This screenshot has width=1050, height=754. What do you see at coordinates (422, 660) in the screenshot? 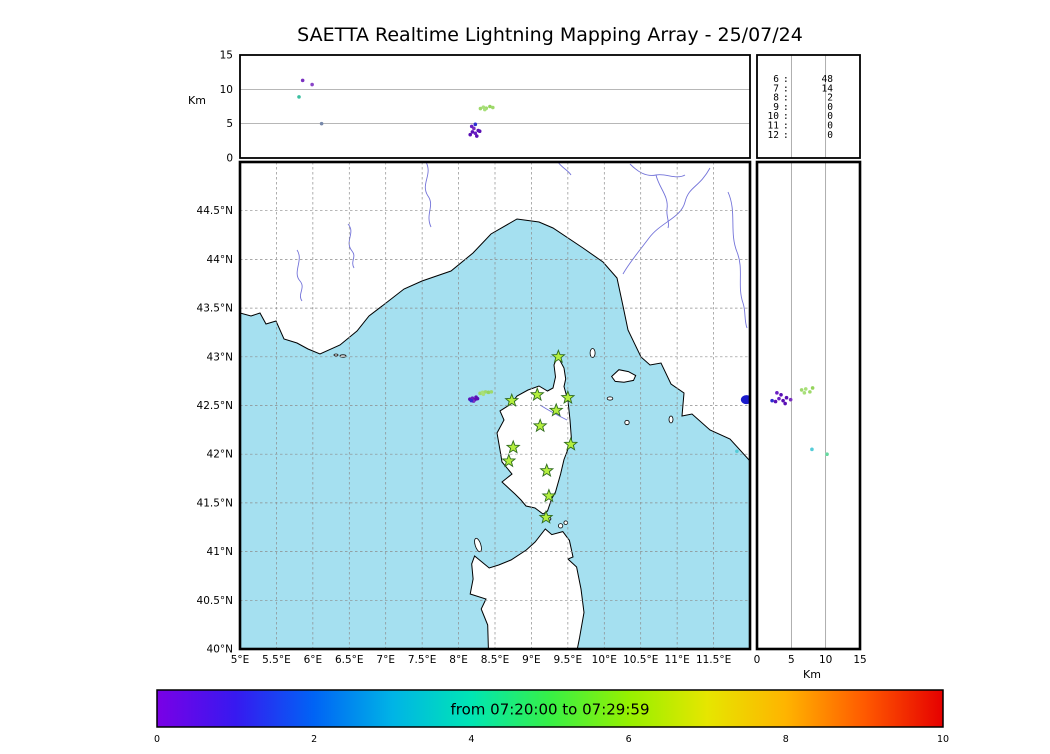
I see `lon-tick-label: 7.5°E` at bounding box center [422, 660].